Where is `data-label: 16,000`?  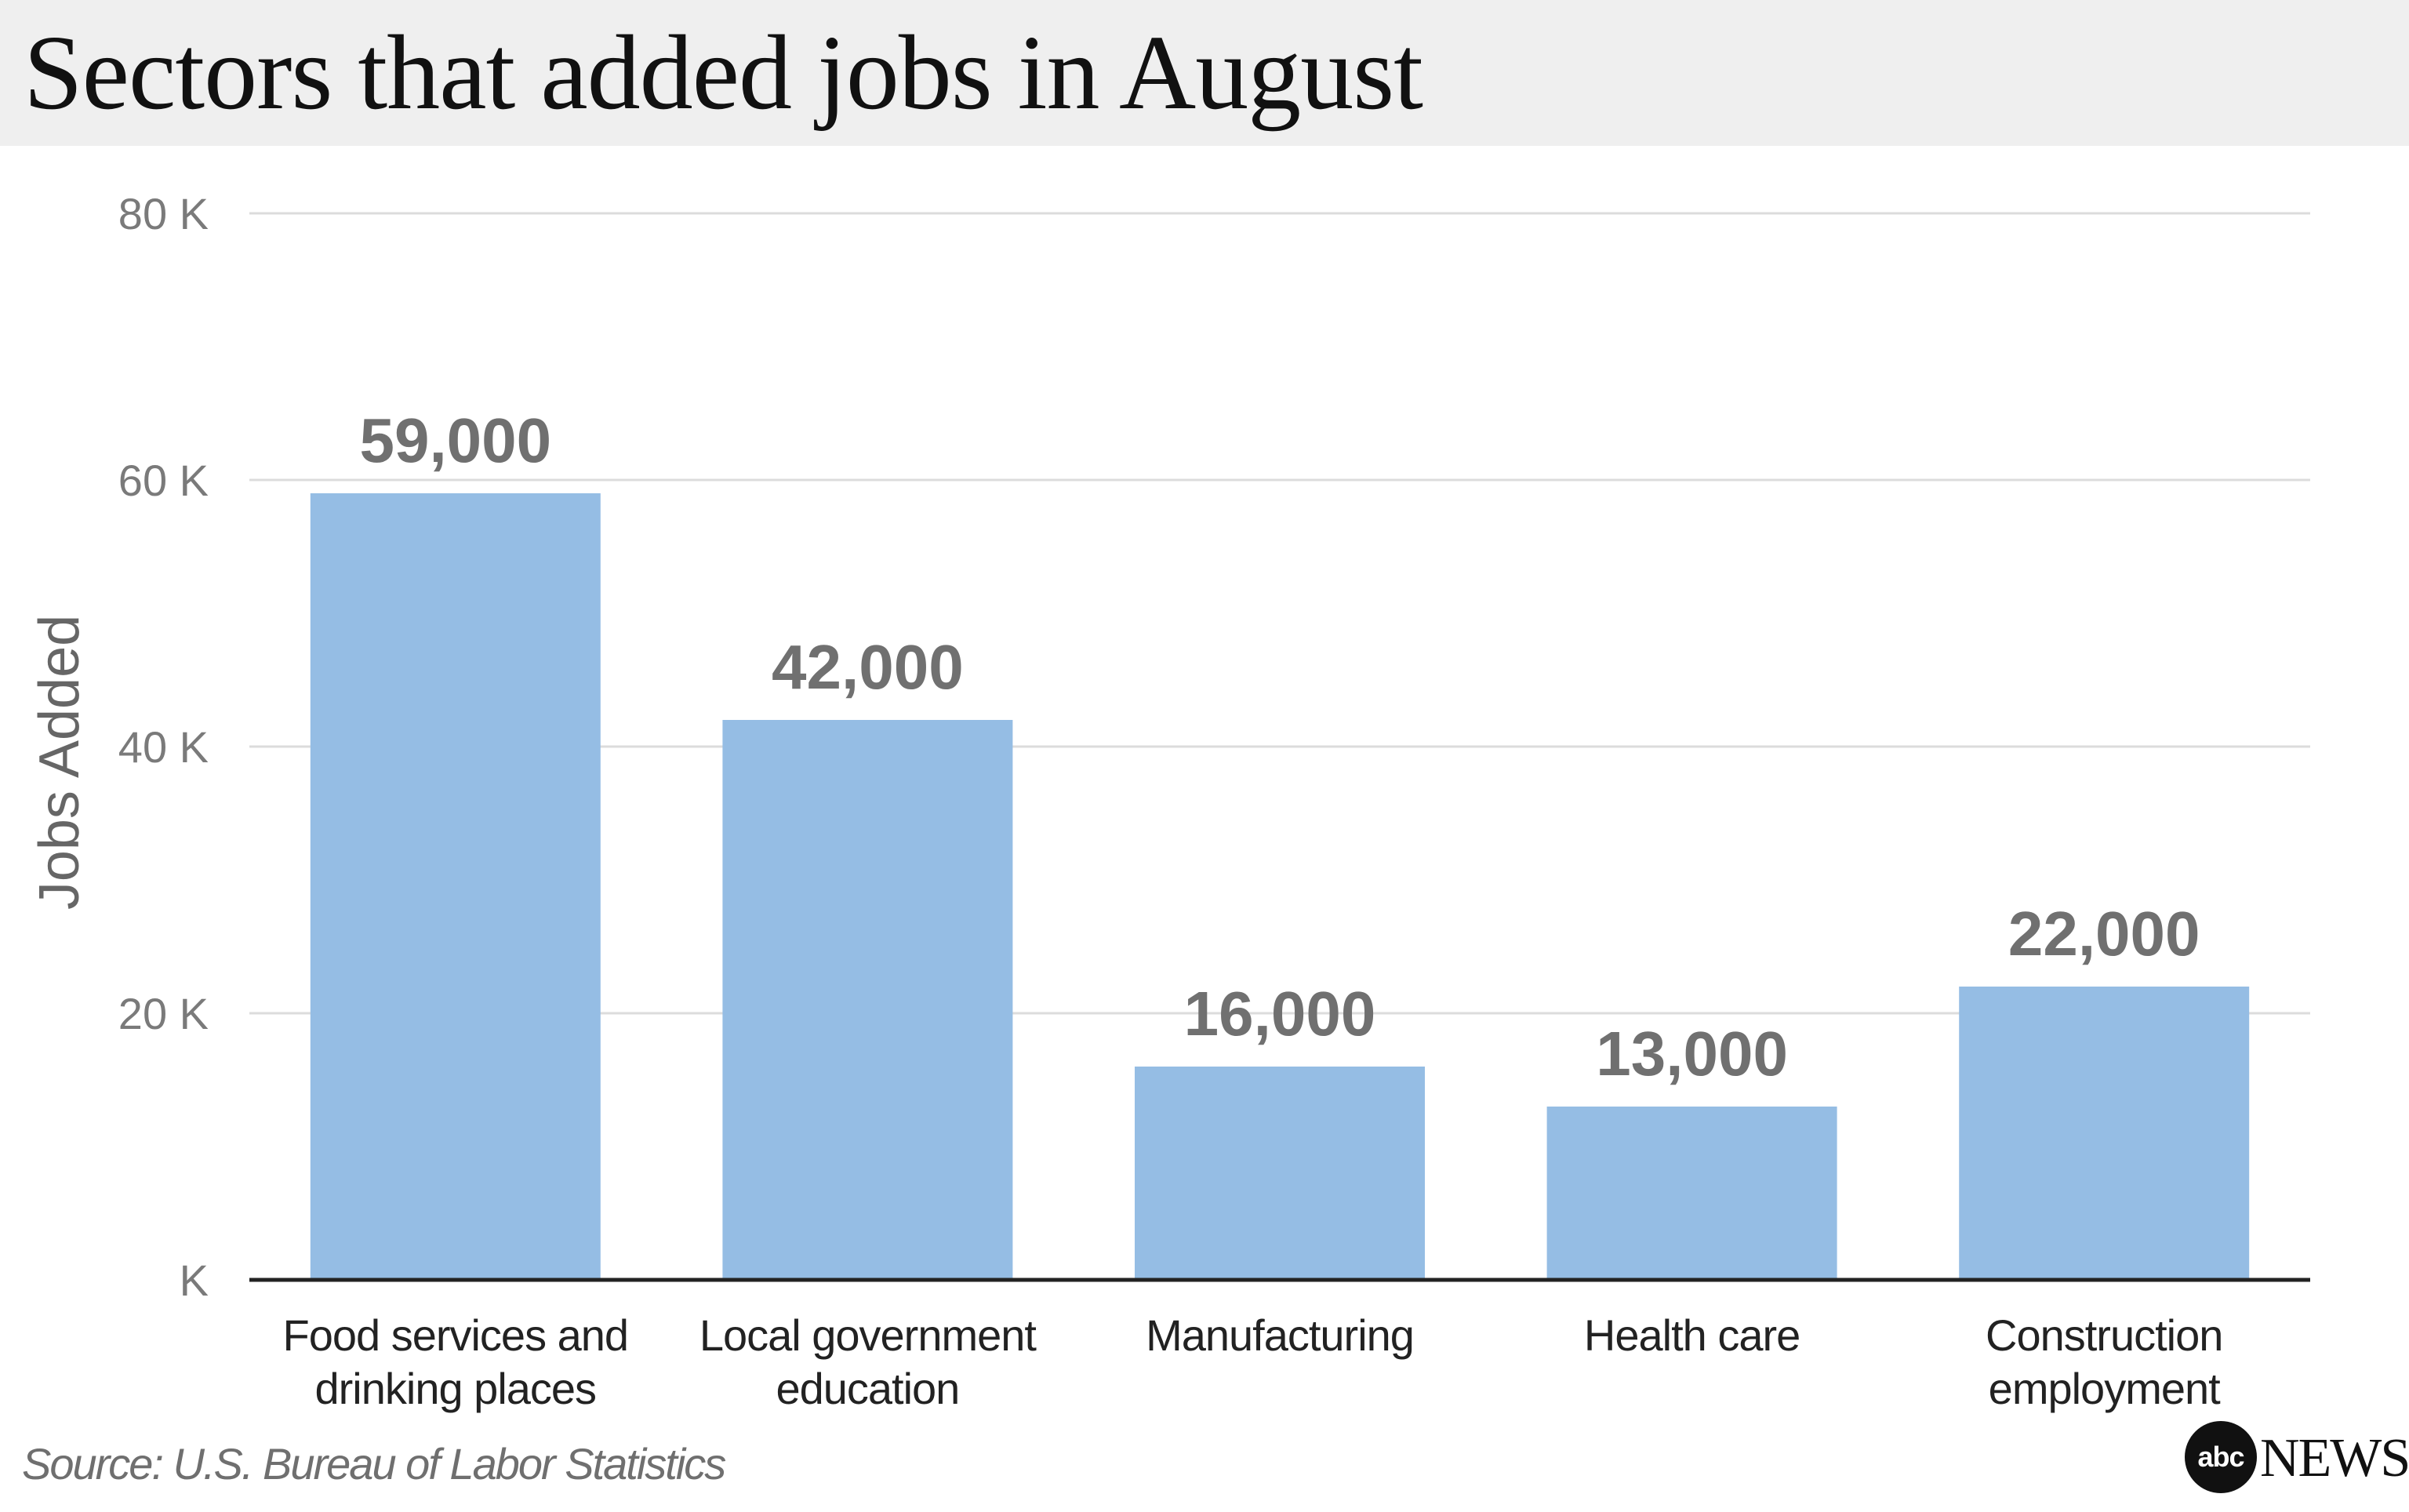
data-label: 16,000 is located at coordinates (1280, 1014).